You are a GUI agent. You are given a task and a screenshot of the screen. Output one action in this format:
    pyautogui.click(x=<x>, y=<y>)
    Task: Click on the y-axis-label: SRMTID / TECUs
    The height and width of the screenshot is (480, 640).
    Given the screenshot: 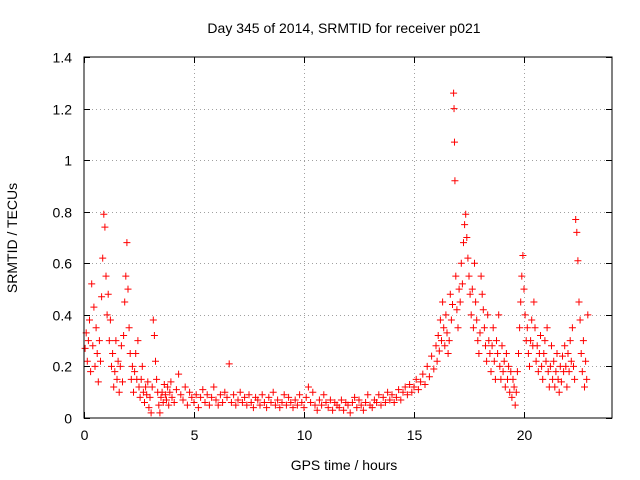 What is the action you would take?
    pyautogui.click(x=12, y=238)
    